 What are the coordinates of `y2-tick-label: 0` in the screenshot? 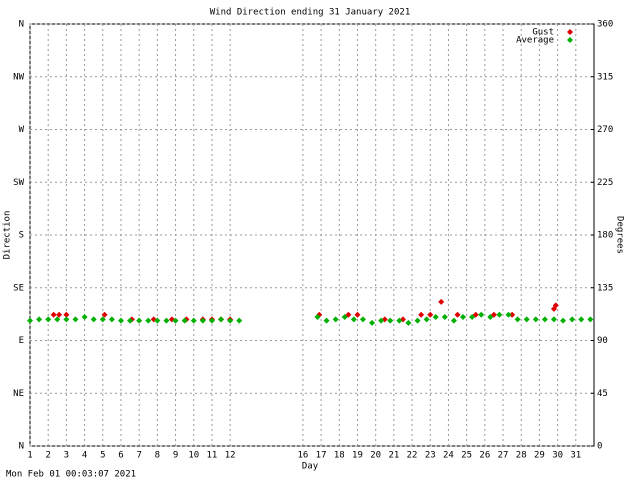 It's located at (599, 447).